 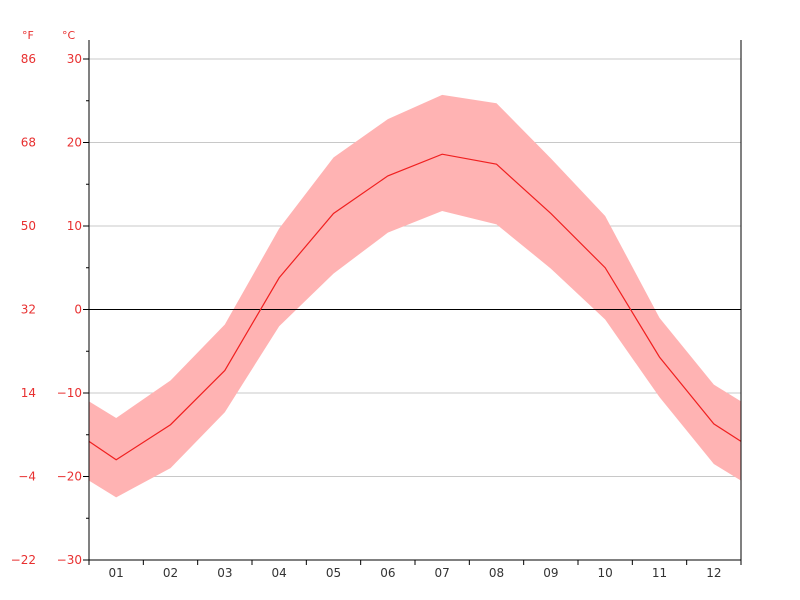 What do you see at coordinates (333, 573) in the screenshot?
I see `month-tick-label: 05` at bounding box center [333, 573].